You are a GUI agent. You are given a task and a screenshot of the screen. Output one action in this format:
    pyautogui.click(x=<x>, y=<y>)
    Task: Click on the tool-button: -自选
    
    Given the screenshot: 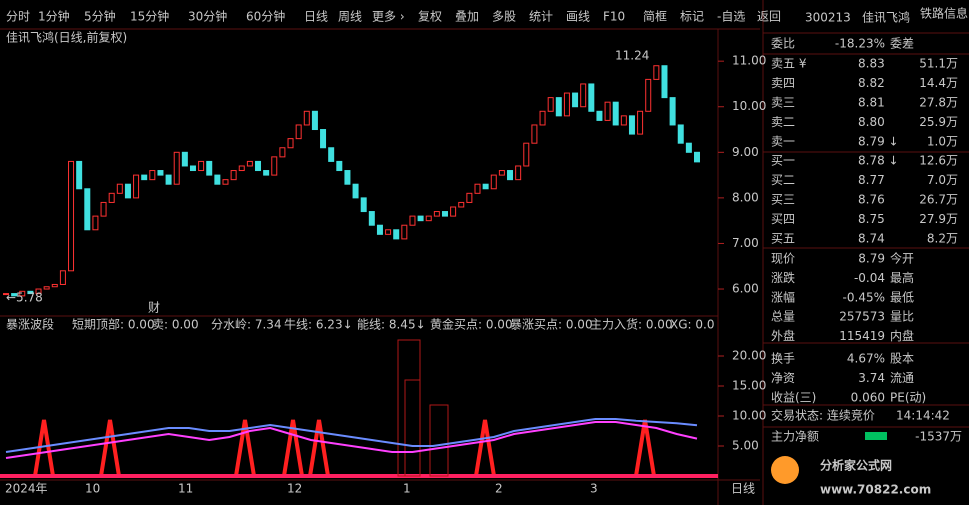 What is the action you would take?
    pyautogui.click(x=731, y=17)
    